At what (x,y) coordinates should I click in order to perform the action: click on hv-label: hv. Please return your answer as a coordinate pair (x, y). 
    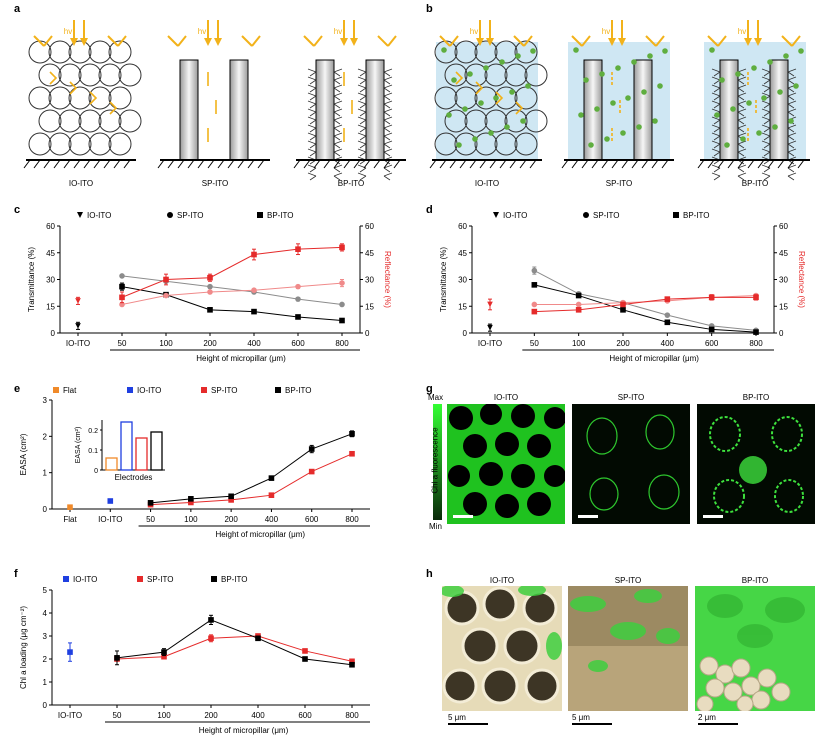
    Looking at the image, I should click on (202, 31).